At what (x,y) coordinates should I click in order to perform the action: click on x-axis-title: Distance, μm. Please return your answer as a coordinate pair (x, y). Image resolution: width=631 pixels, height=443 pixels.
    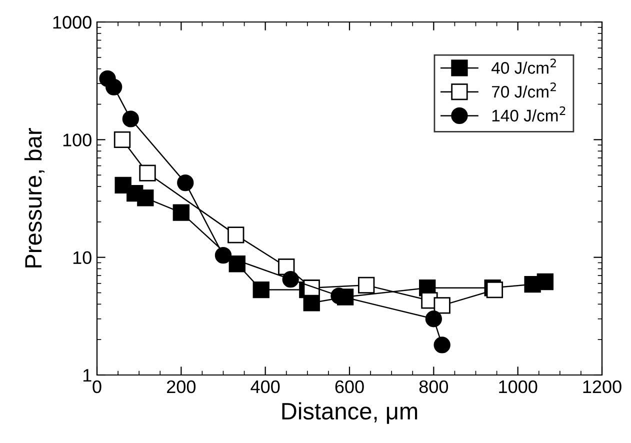
    Looking at the image, I should click on (350, 413).